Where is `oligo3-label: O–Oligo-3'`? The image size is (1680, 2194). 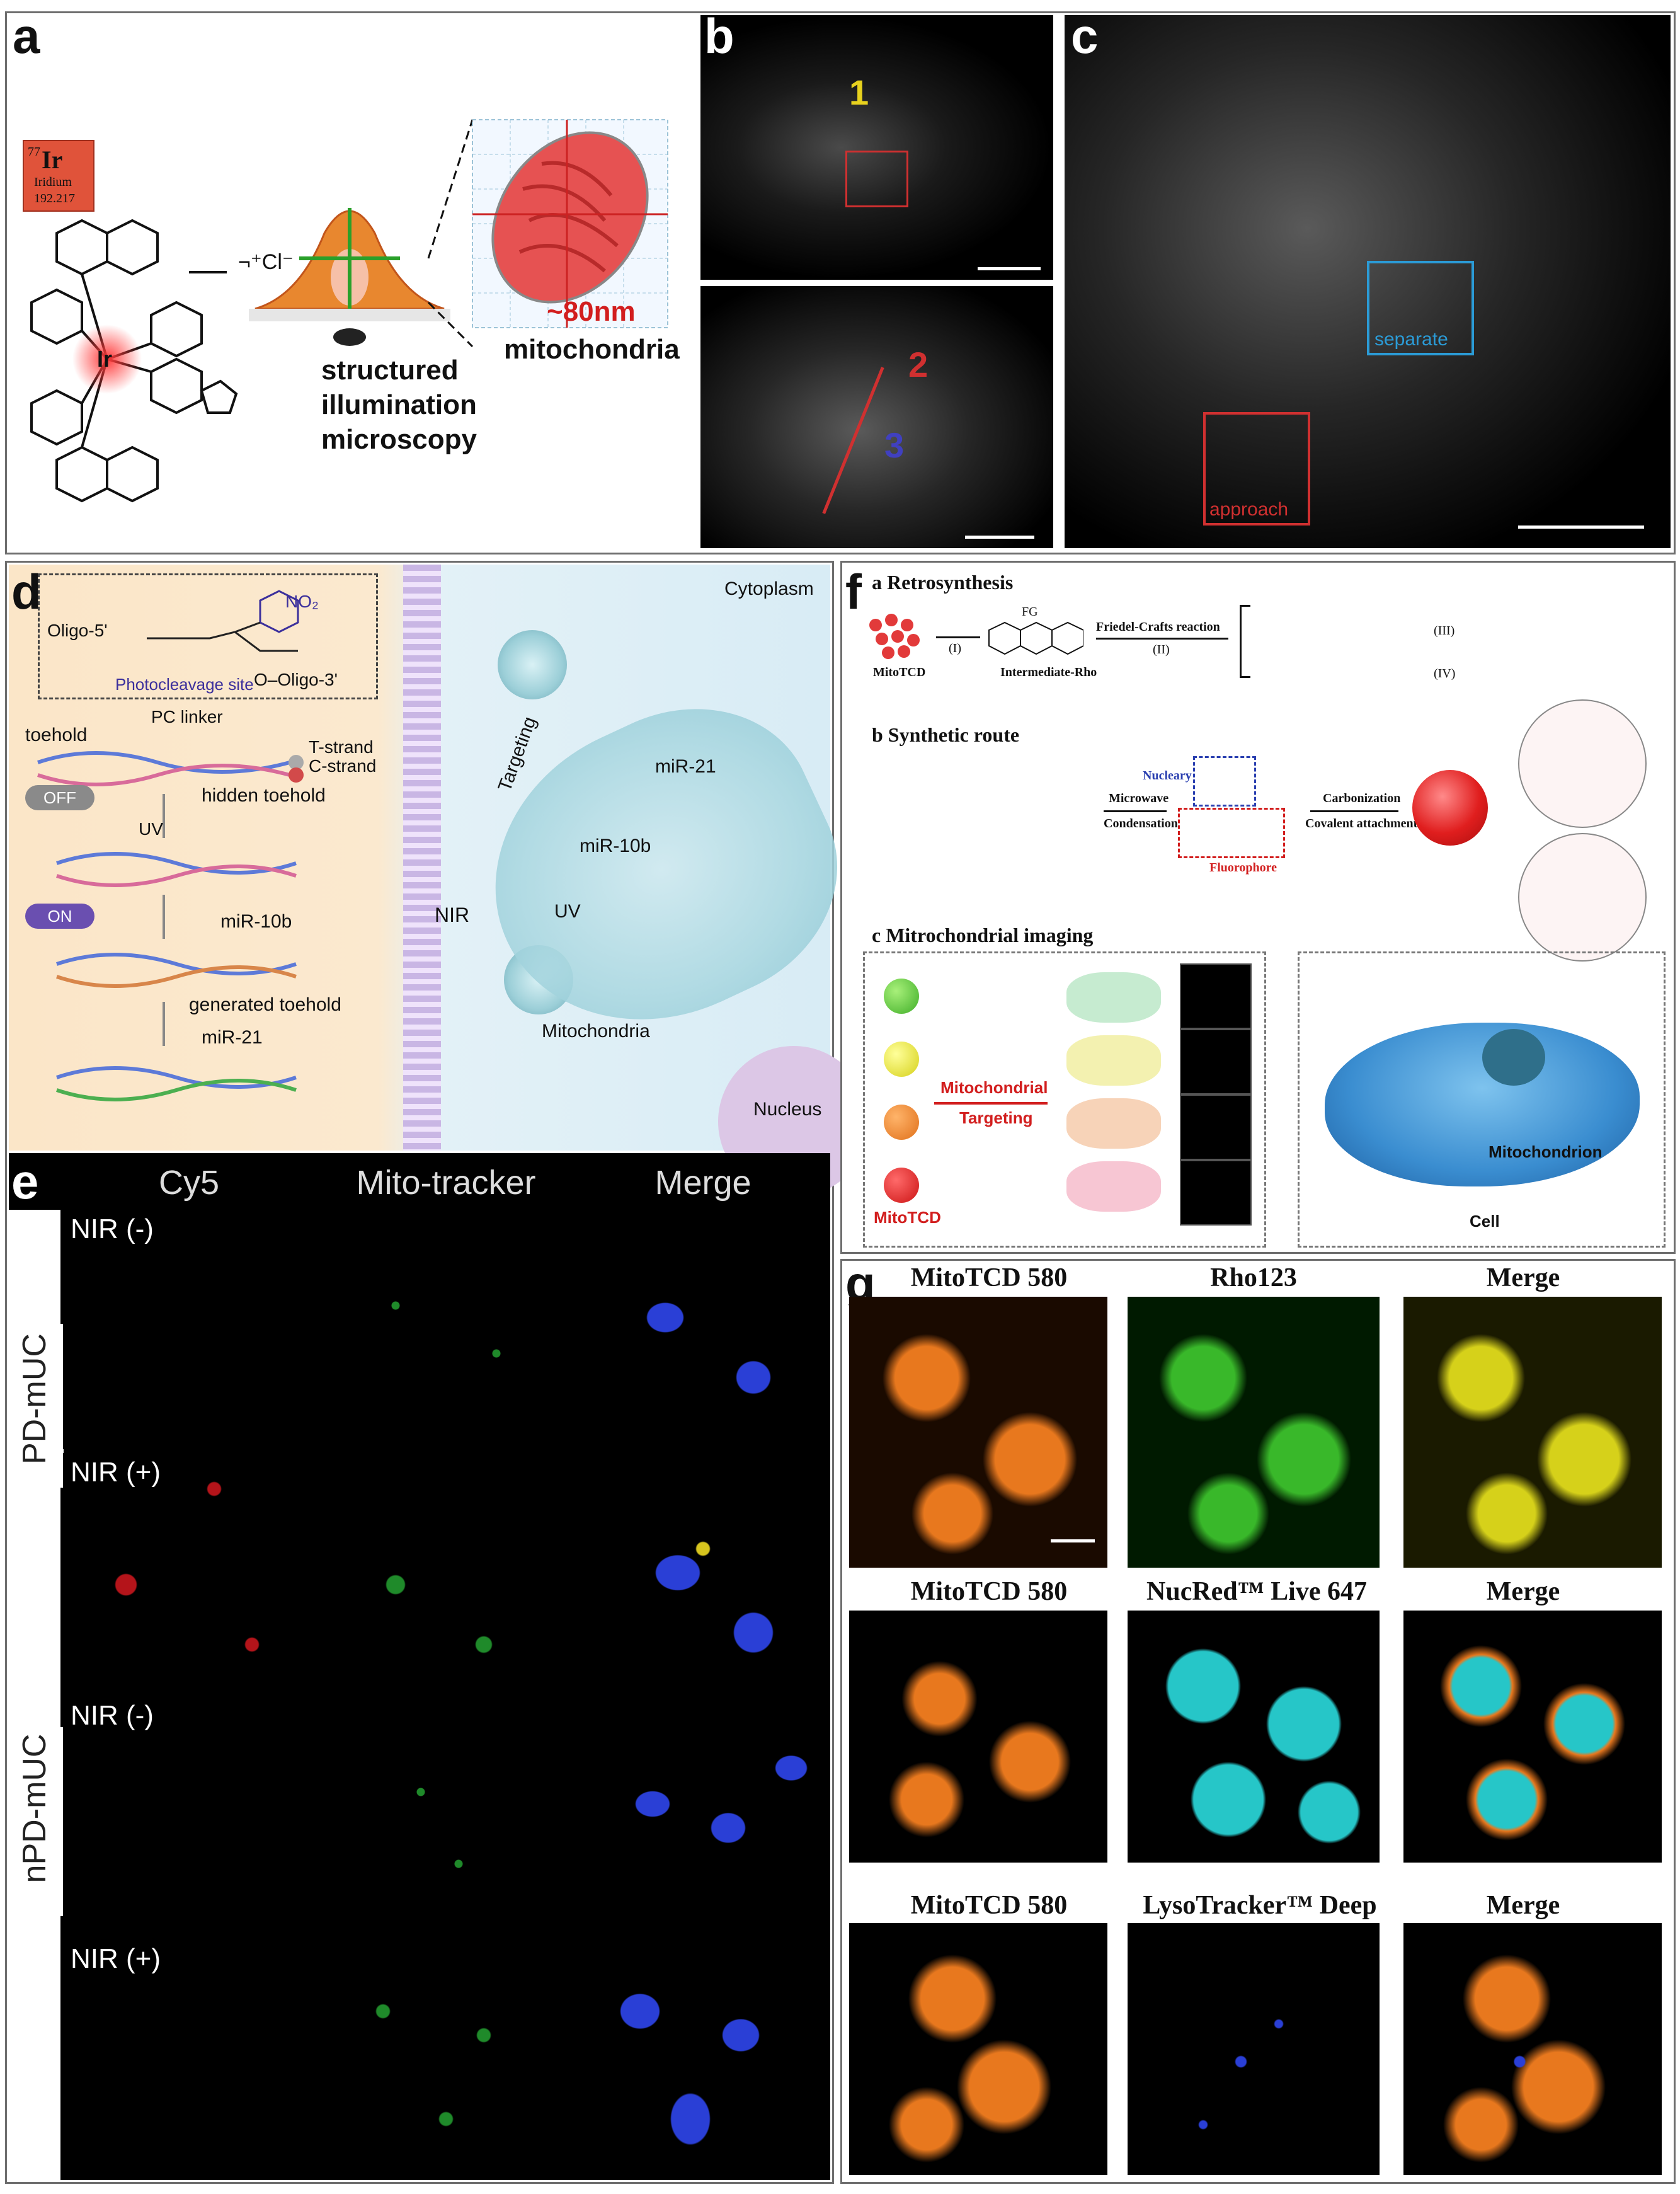
oligo3-label: O–Oligo-3' is located at coordinates (296, 679).